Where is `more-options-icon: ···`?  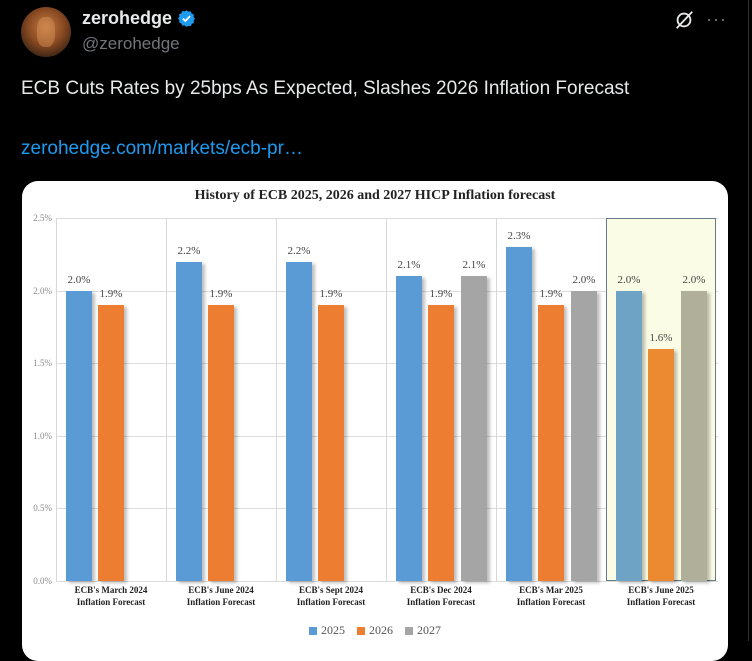 more-options-icon: ··· is located at coordinates (716, 19).